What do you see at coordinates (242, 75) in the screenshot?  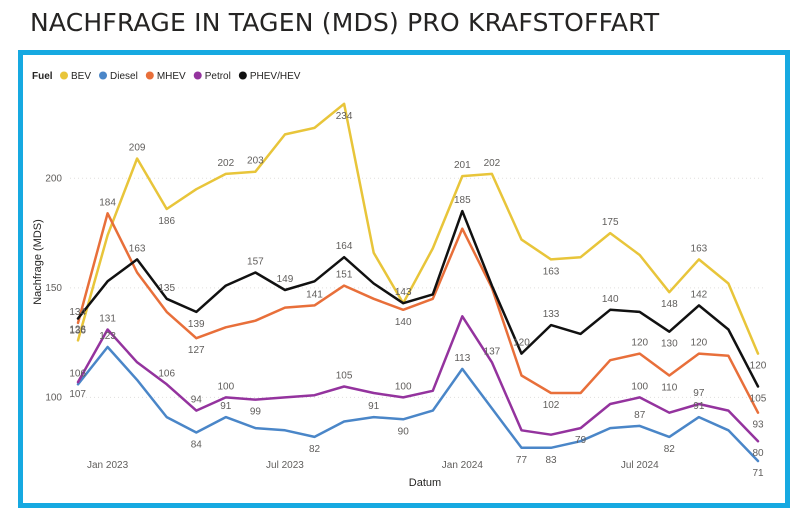 I see `legend-swatch-phev-hev` at bounding box center [242, 75].